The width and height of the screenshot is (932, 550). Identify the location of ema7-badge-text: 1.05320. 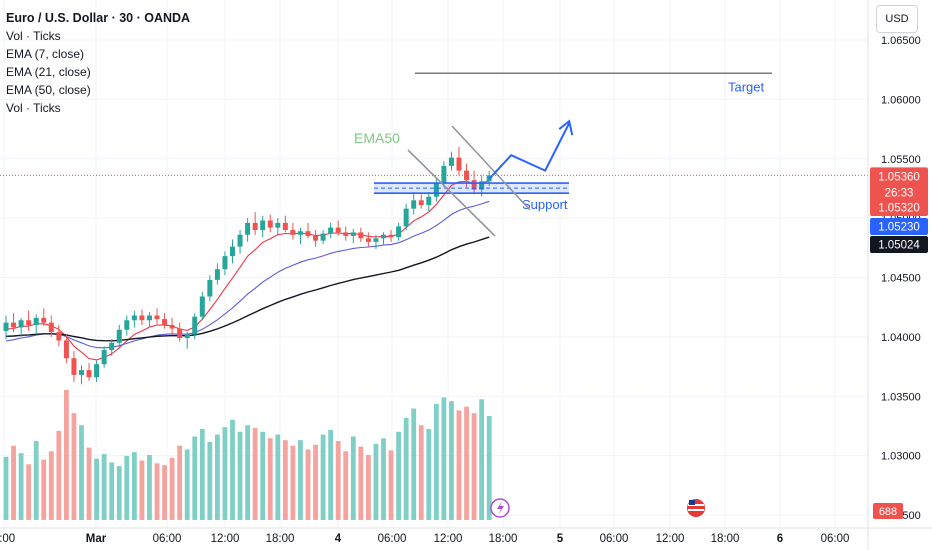
(899, 209).